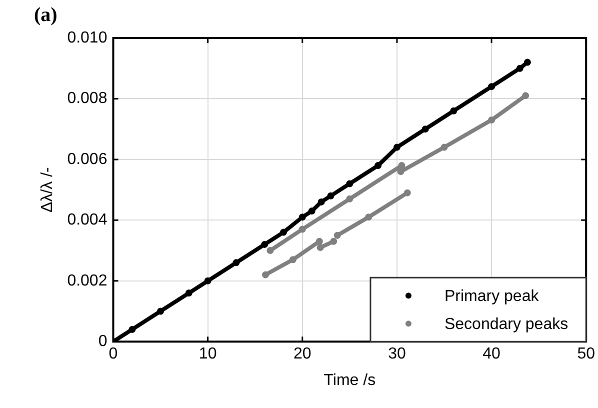  I want to click on x-tick-label: 40, so click(491, 354).